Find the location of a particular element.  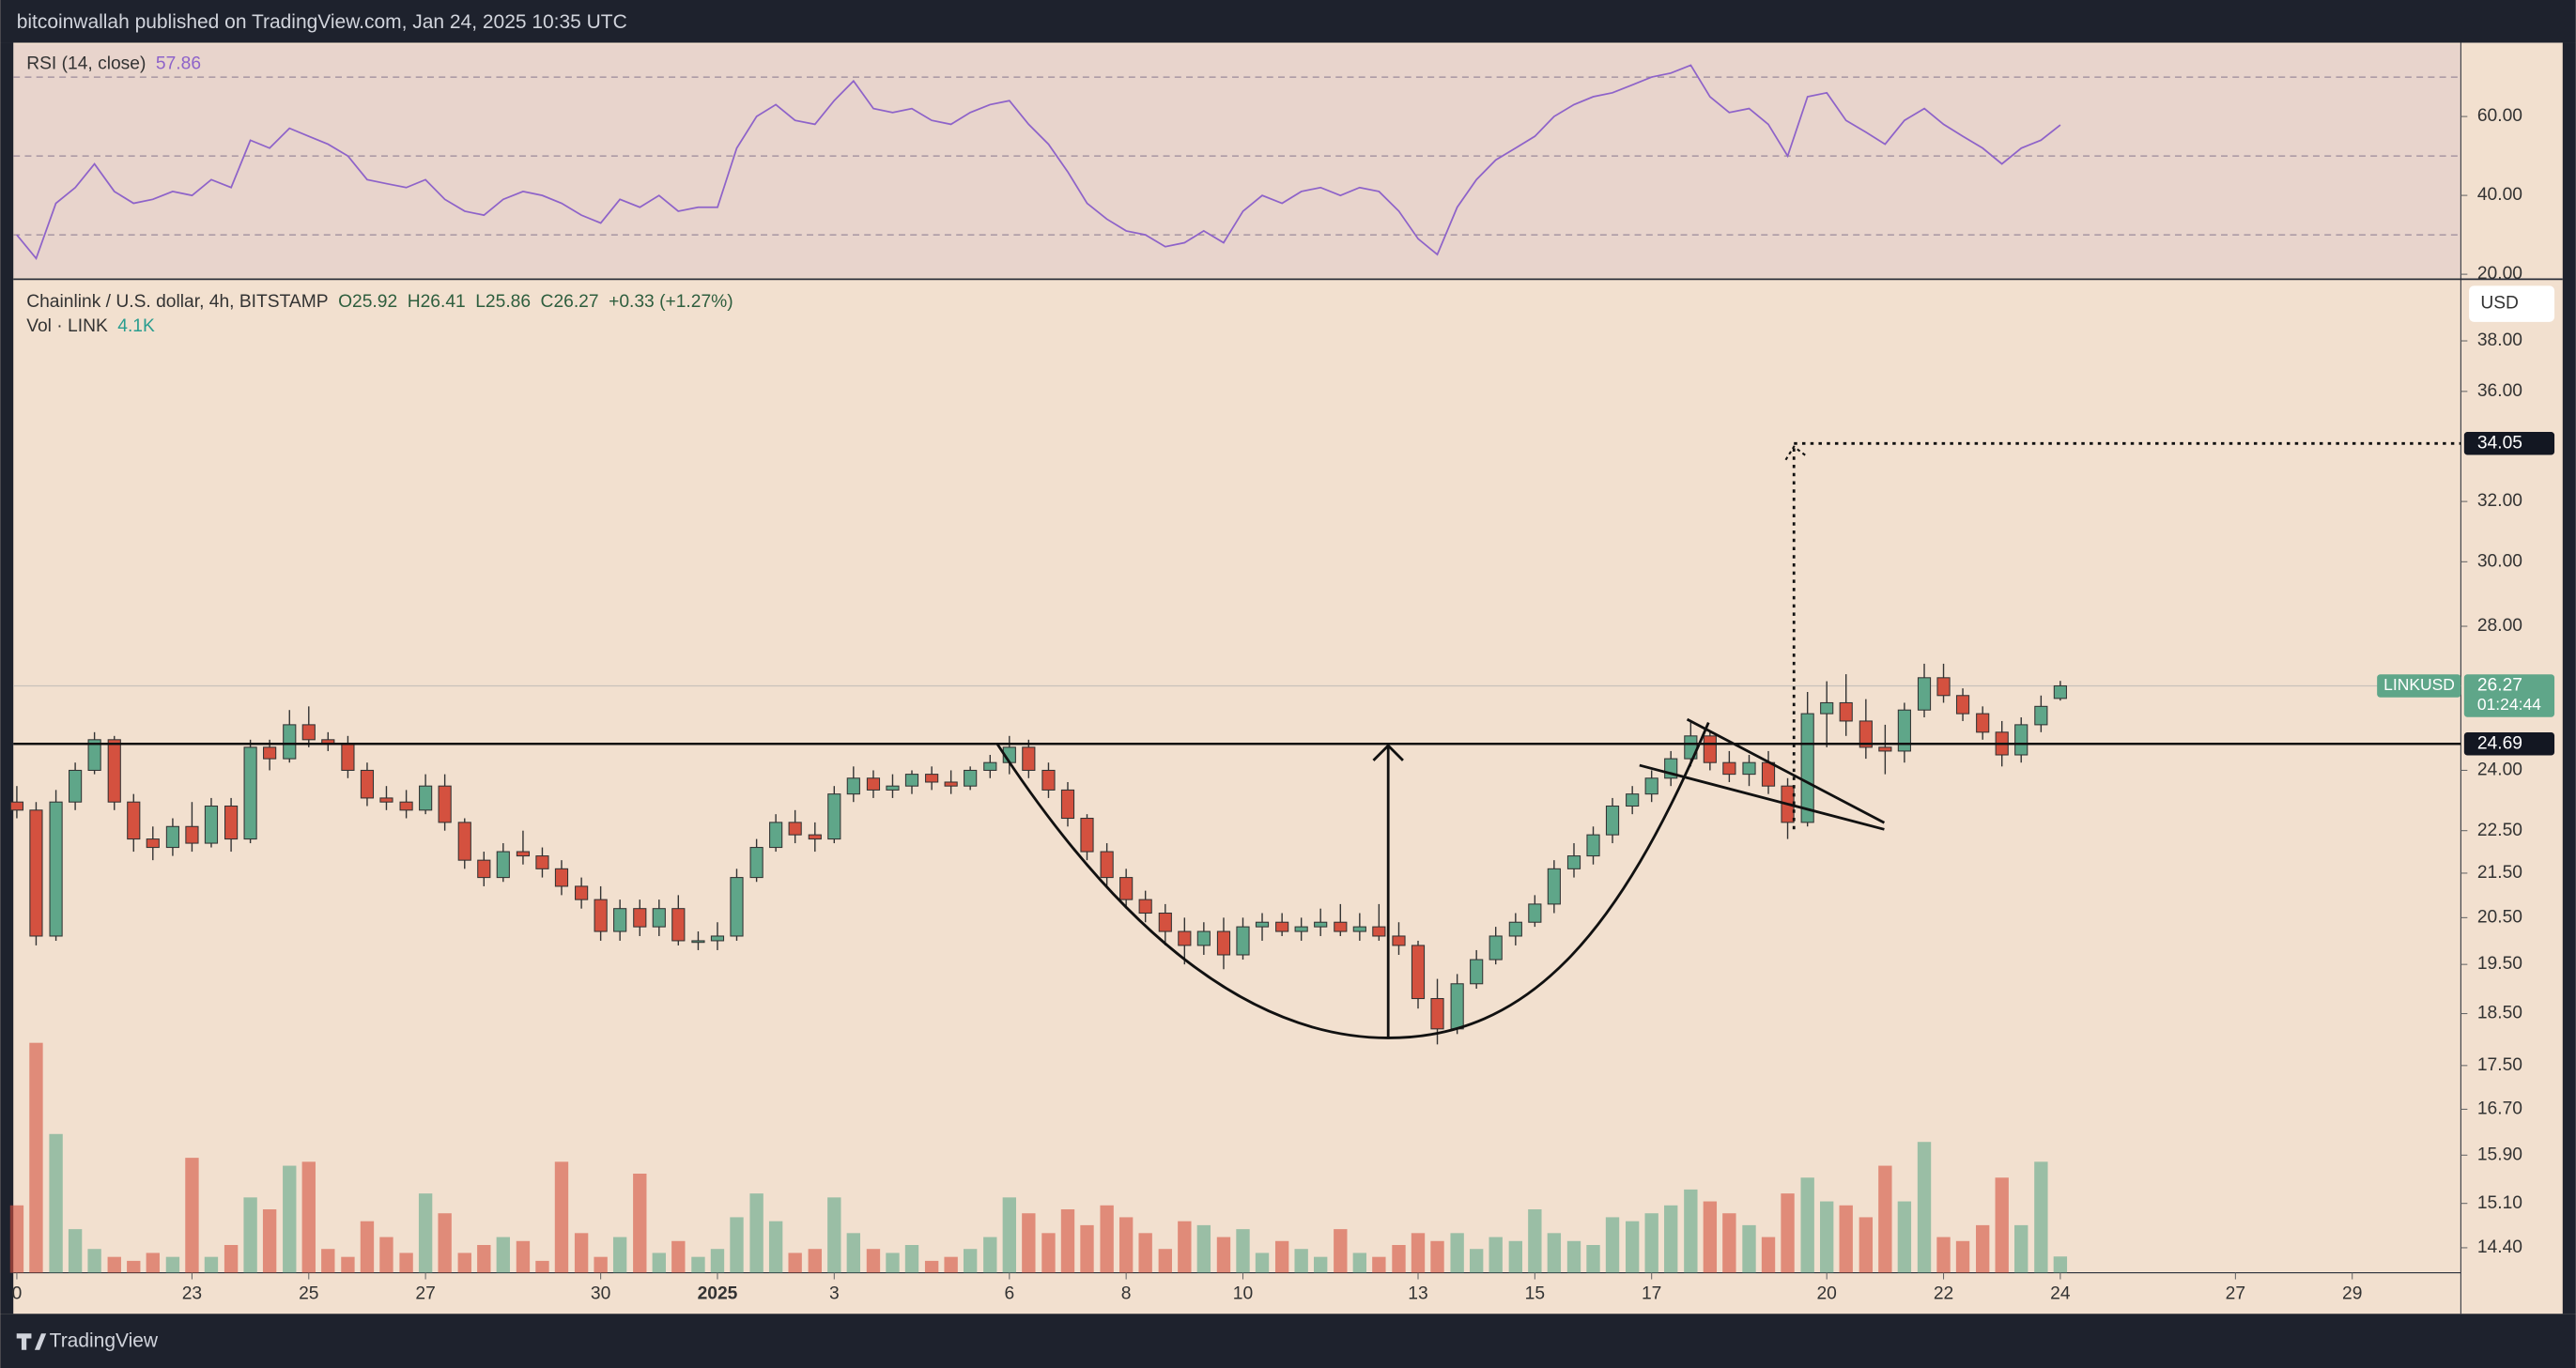

arrow-head is located at coordinates (1388, 752).